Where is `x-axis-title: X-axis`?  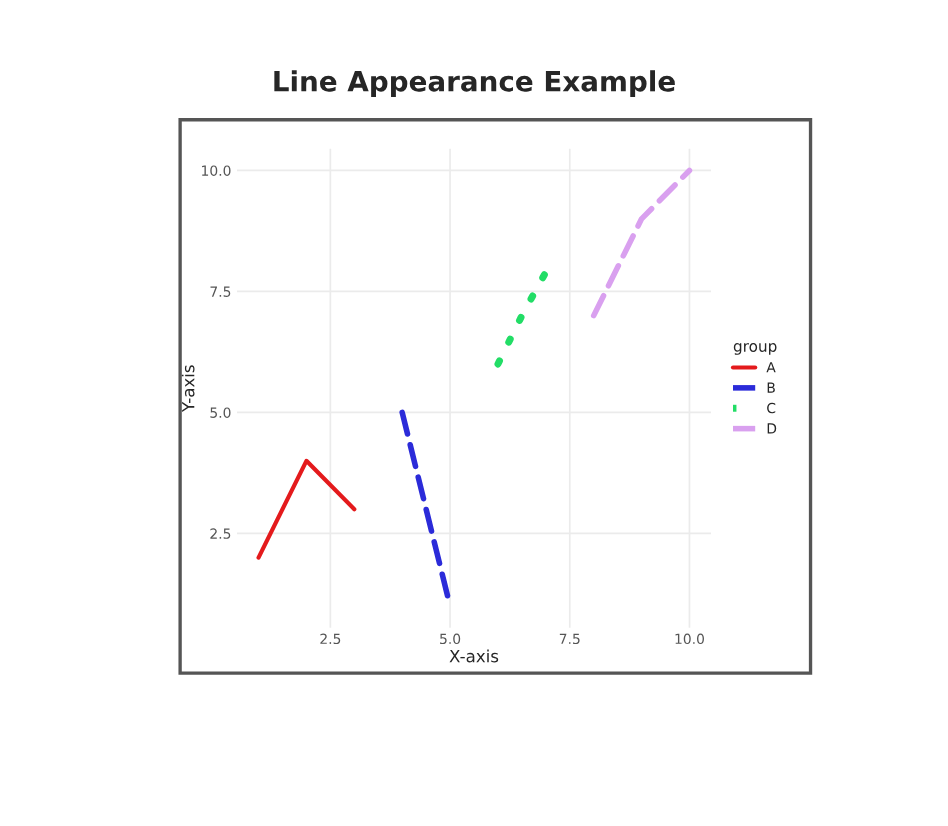 x-axis-title: X-axis is located at coordinates (474, 656).